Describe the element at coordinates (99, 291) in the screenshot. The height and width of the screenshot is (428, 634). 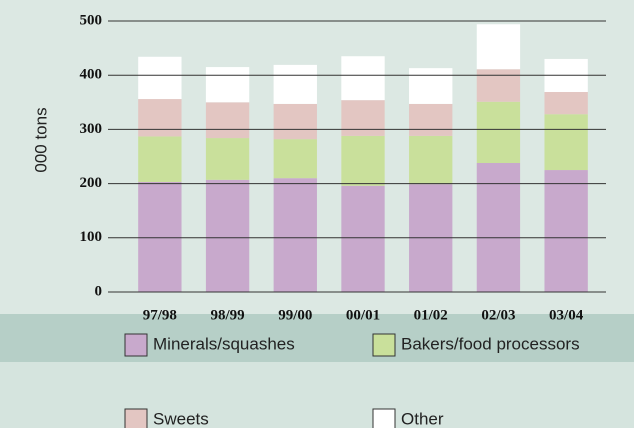
I see `y-tick-label: 0` at that location.